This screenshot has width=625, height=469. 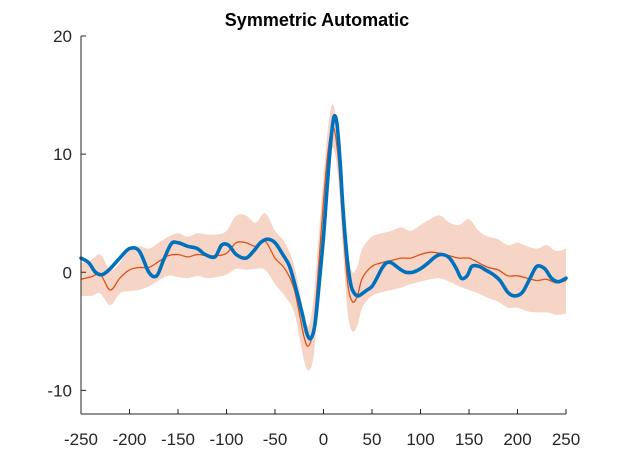 What do you see at coordinates (59, 390) in the screenshot?
I see `y-tick-label: -10` at bounding box center [59, 390].